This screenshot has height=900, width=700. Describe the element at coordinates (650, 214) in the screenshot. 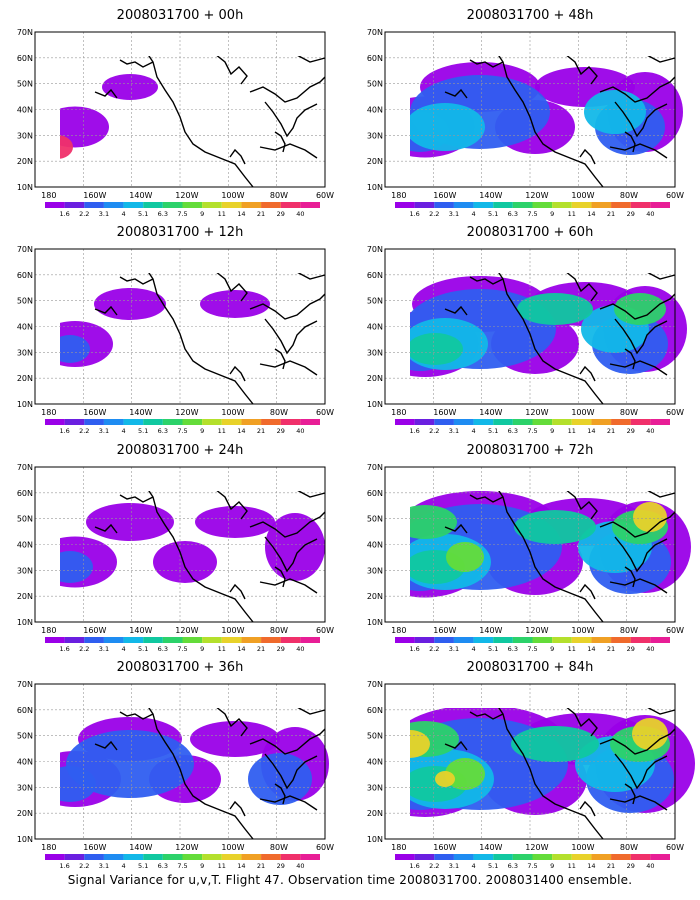

I see `colorbar-label: 40` at that location.